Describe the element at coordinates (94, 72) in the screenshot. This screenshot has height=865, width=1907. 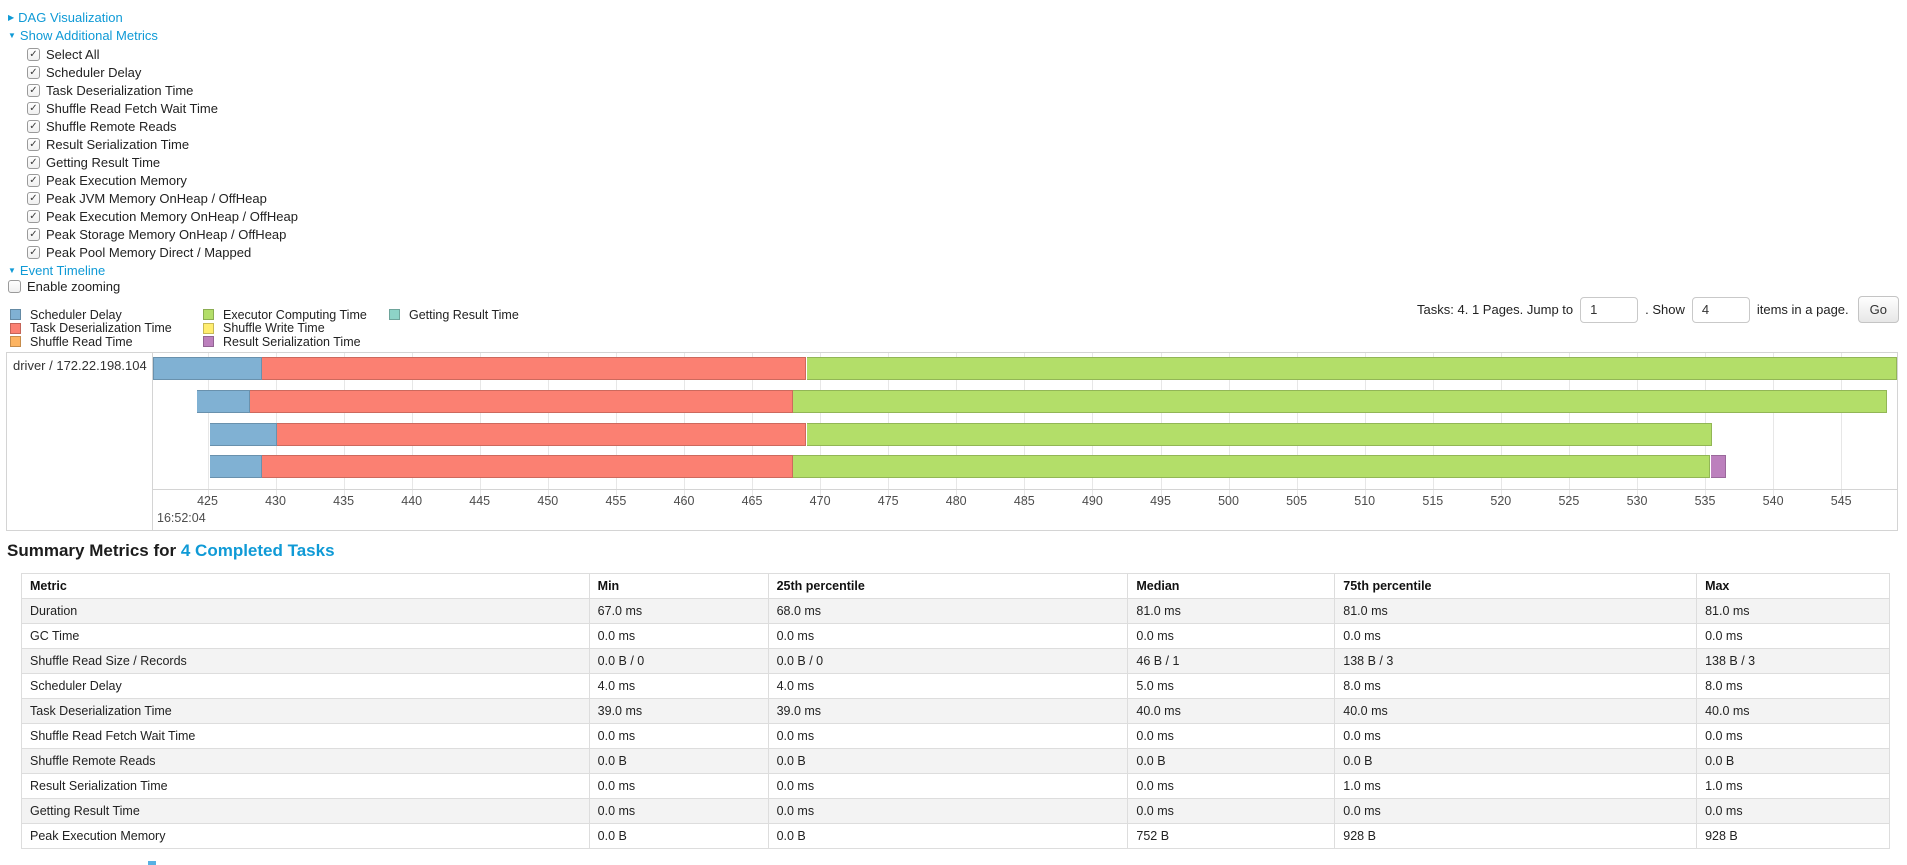
I see `metric-checkbox-label: Scheduler Delay` at that location.